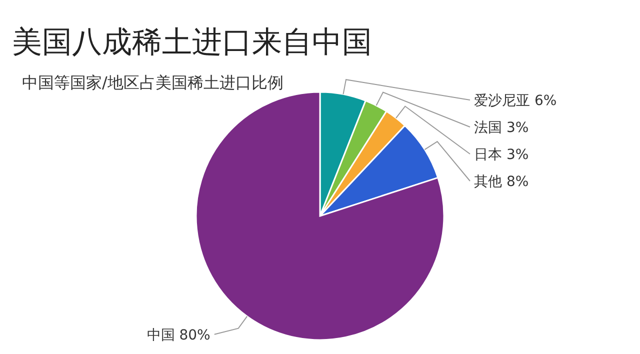 This screenshot has width=640, height=354. Describe the element at coordinates (501, 128) in the screenshot. I see `slice-label: 法国 3%` at that location.